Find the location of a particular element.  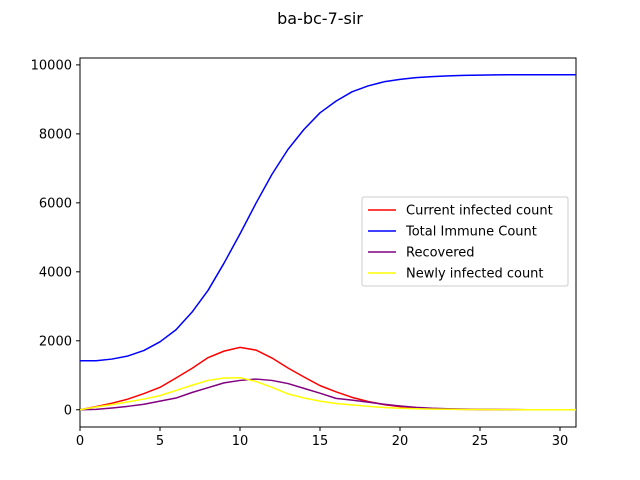

y-tick-label: 10000 is located at coordinates (51, 65).